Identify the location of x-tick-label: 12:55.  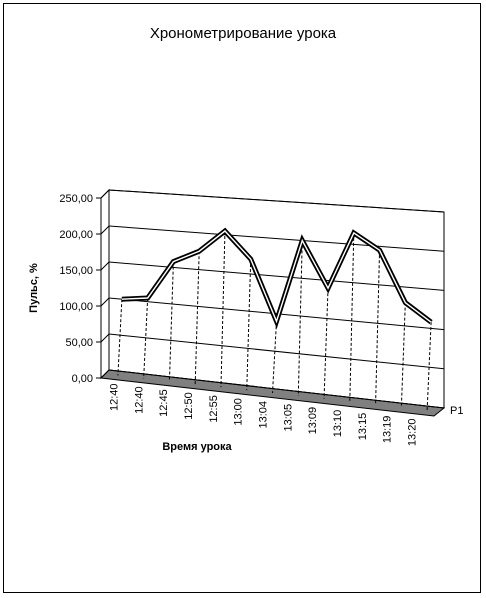
(214, 409).